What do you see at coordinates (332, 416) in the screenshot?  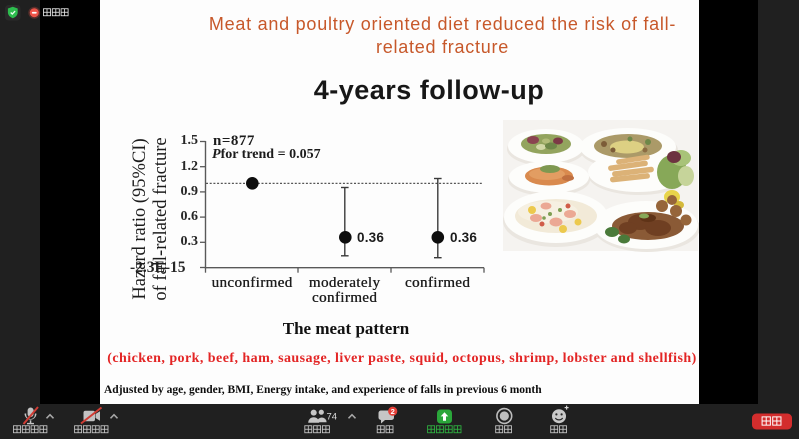 I see `svg-text: 74` at bounding box center [332, 416].